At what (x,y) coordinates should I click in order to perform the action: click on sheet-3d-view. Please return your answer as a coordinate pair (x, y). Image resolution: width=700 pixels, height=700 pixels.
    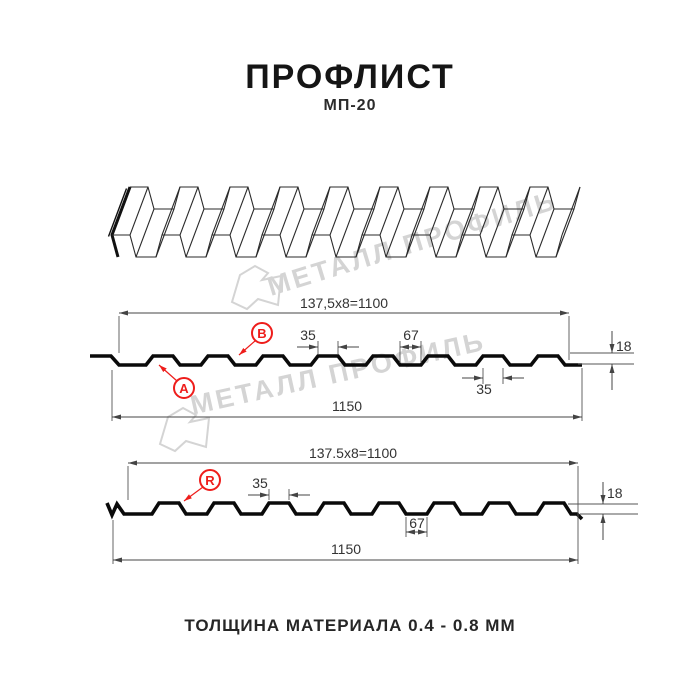
    Looking at the image, I should click on (344, 222).